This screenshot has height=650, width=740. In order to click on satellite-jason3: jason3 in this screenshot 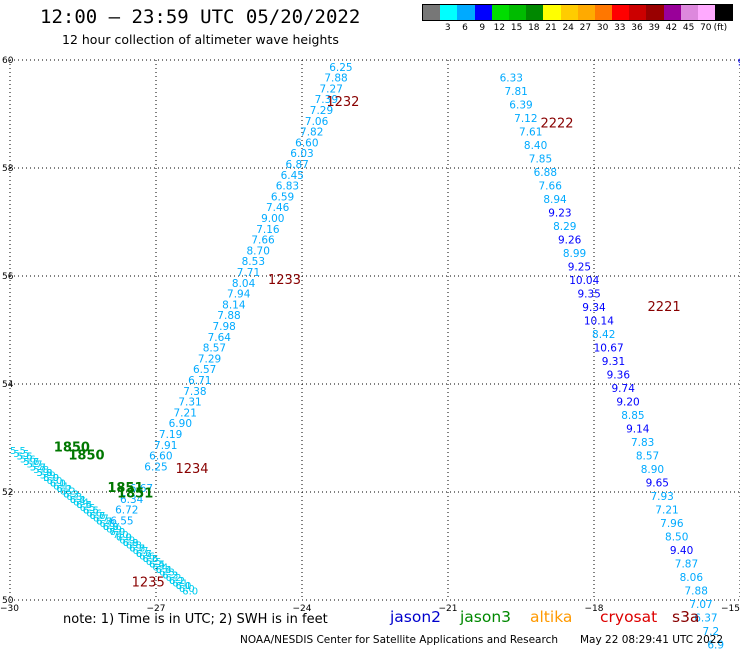, I will do `click(486, 617)`.